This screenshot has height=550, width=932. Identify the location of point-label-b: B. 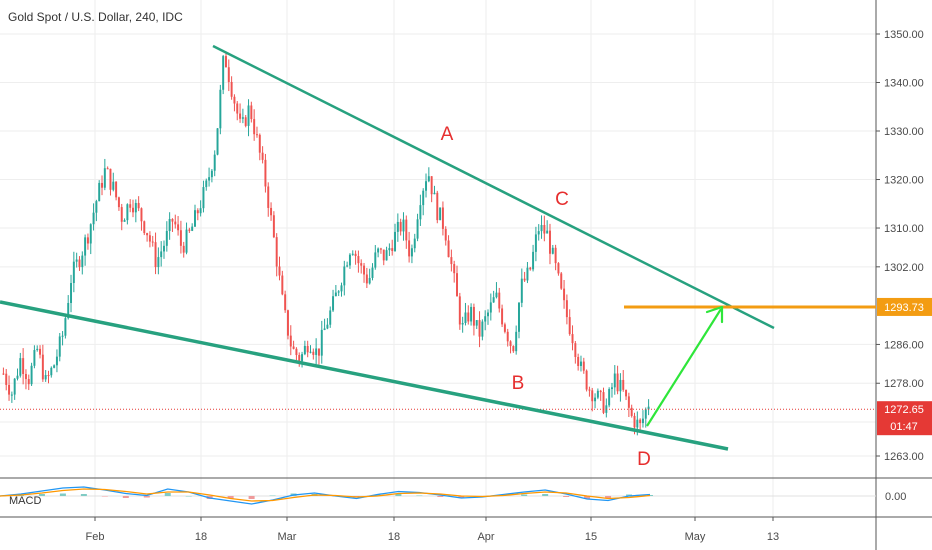
(518, 383).